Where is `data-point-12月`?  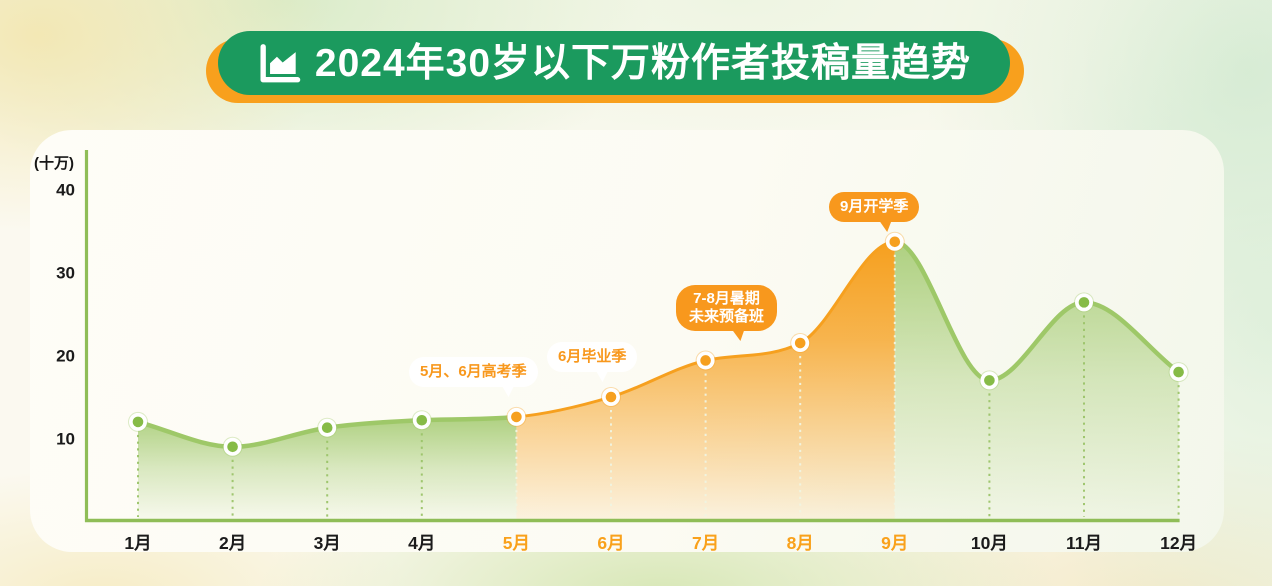
data-point-12月 is located at coordinates (1178, 372).